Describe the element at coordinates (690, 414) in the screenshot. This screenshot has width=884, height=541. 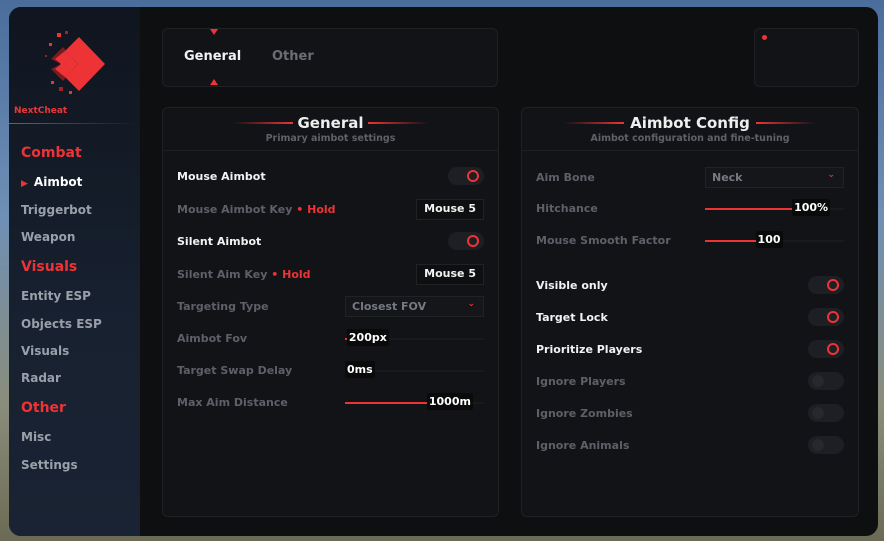
I see `toggle-row: Ignore Zombies` at that location.